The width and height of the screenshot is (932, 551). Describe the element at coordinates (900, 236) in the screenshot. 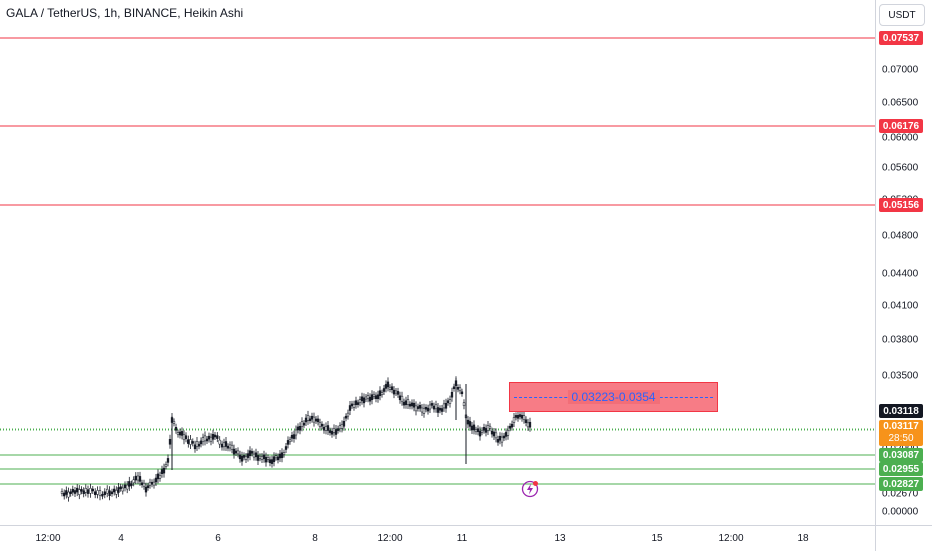

I see `price-tick-label: 0.04800` at that location.